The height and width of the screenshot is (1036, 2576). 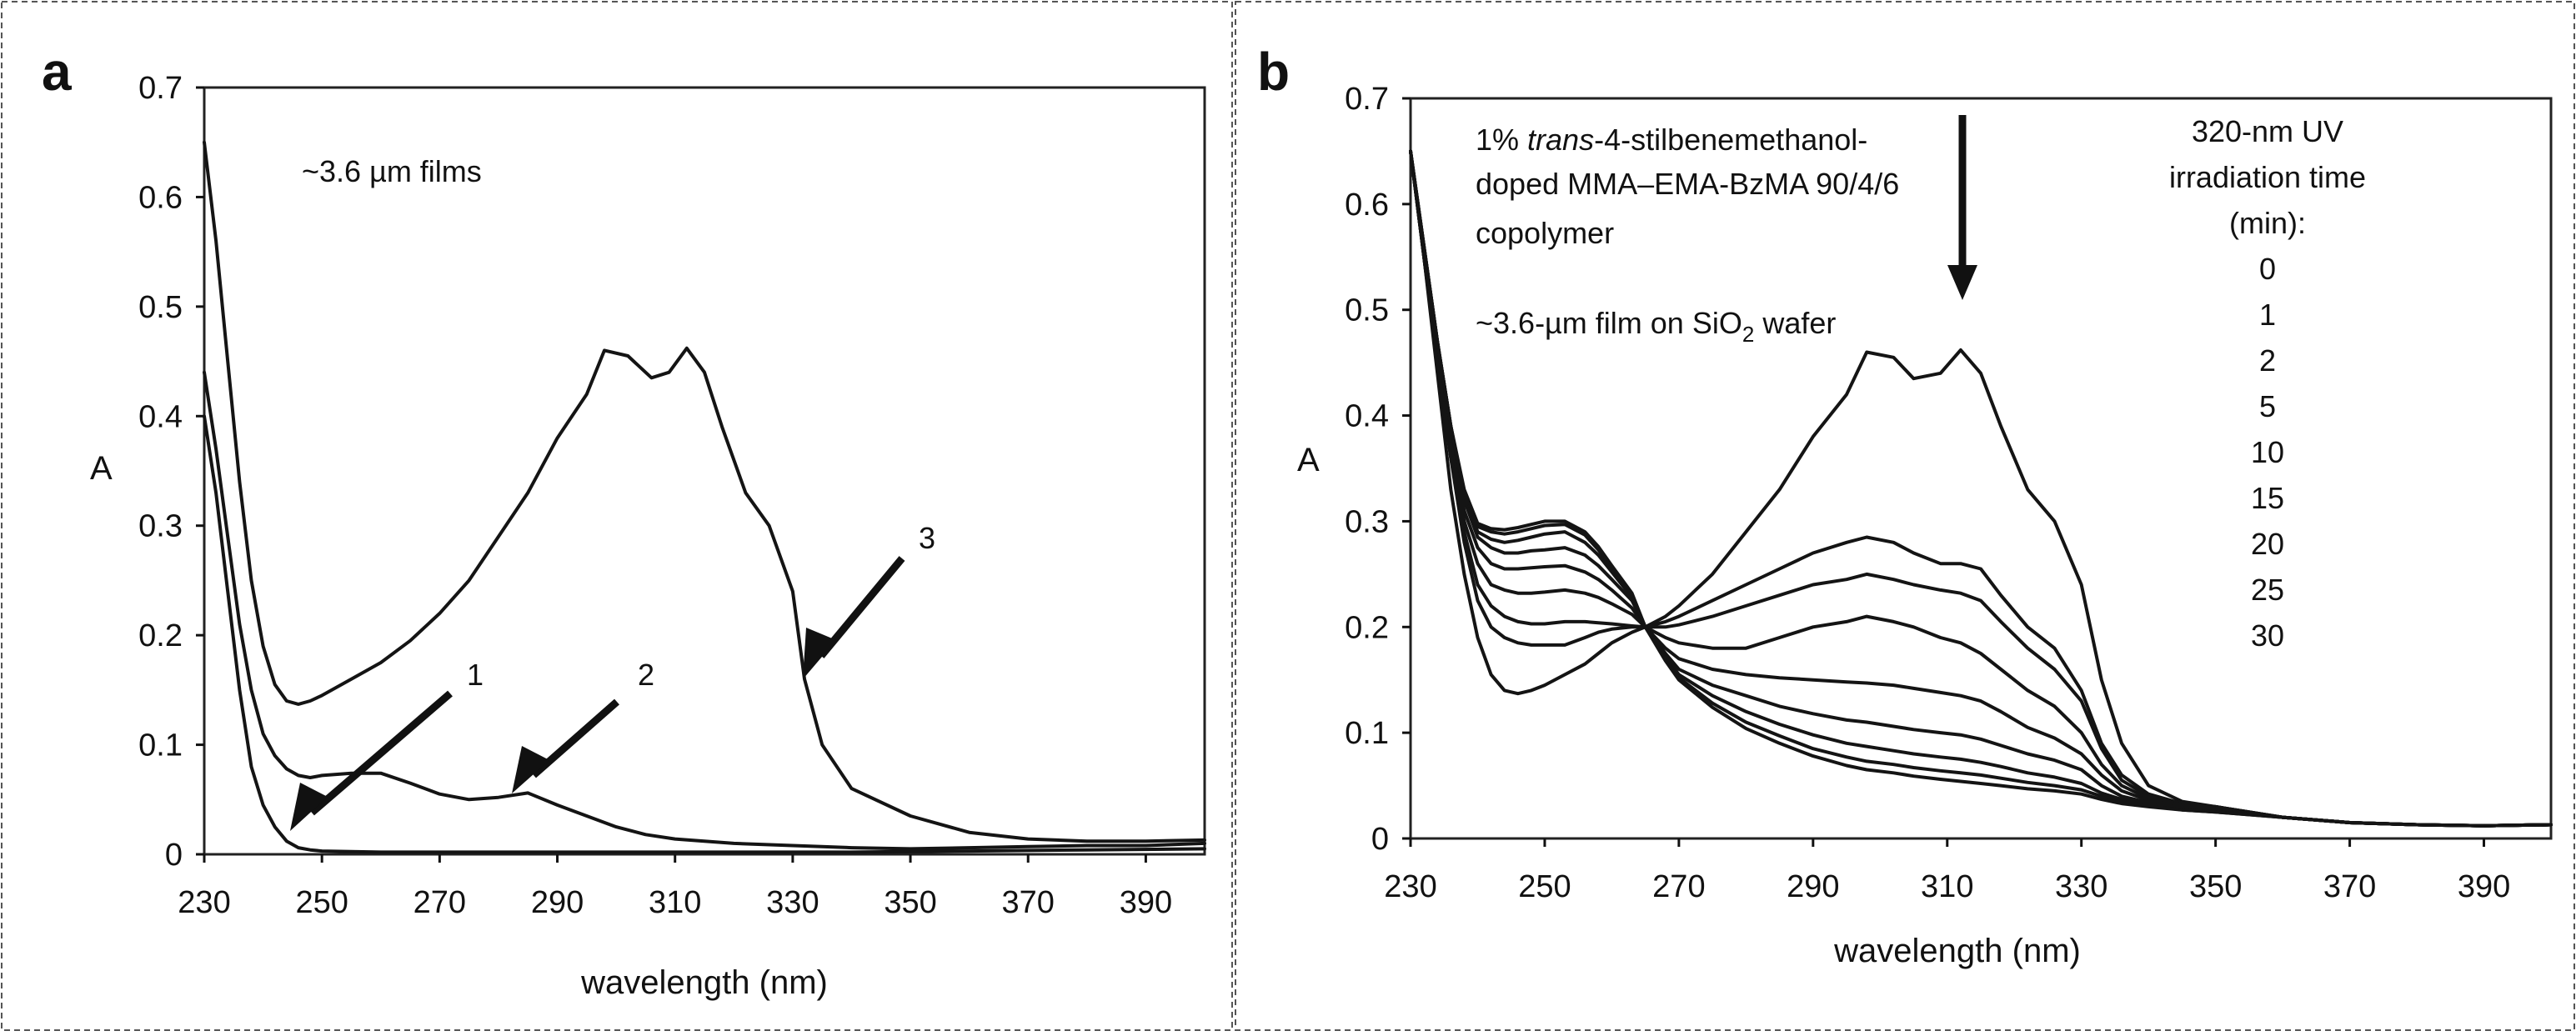 What do you see at coordinates (1273, 72) in the screenshot?
I see `panel-b-letter: b` at bounding box center [1273, 72].